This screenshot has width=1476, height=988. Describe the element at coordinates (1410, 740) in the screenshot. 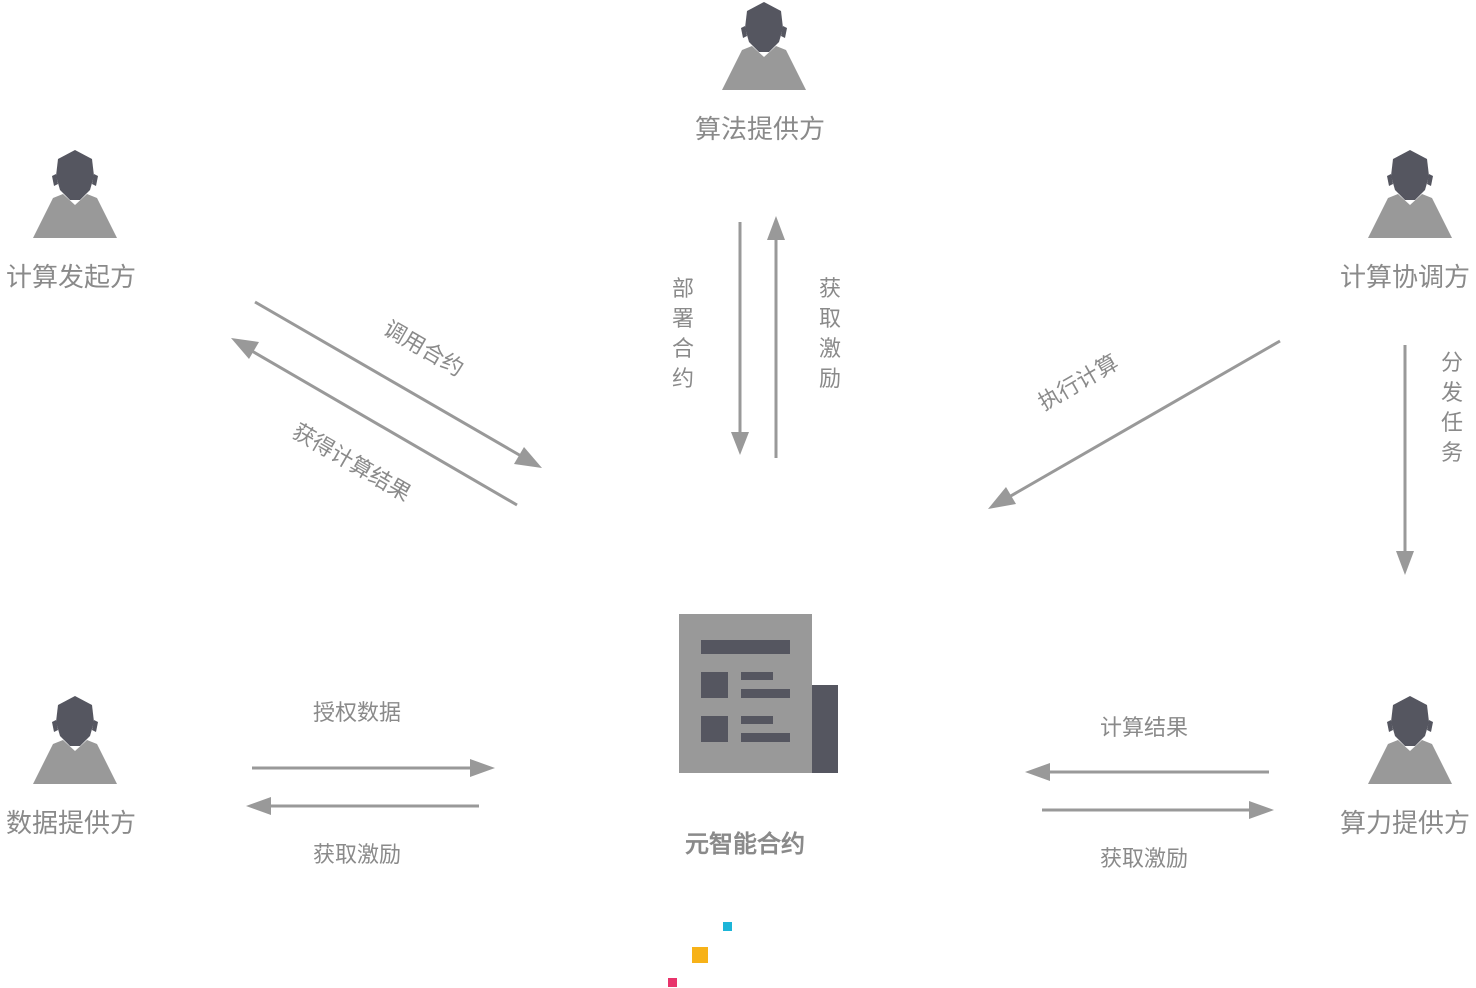

I see `compute-provider-icon` at that location.